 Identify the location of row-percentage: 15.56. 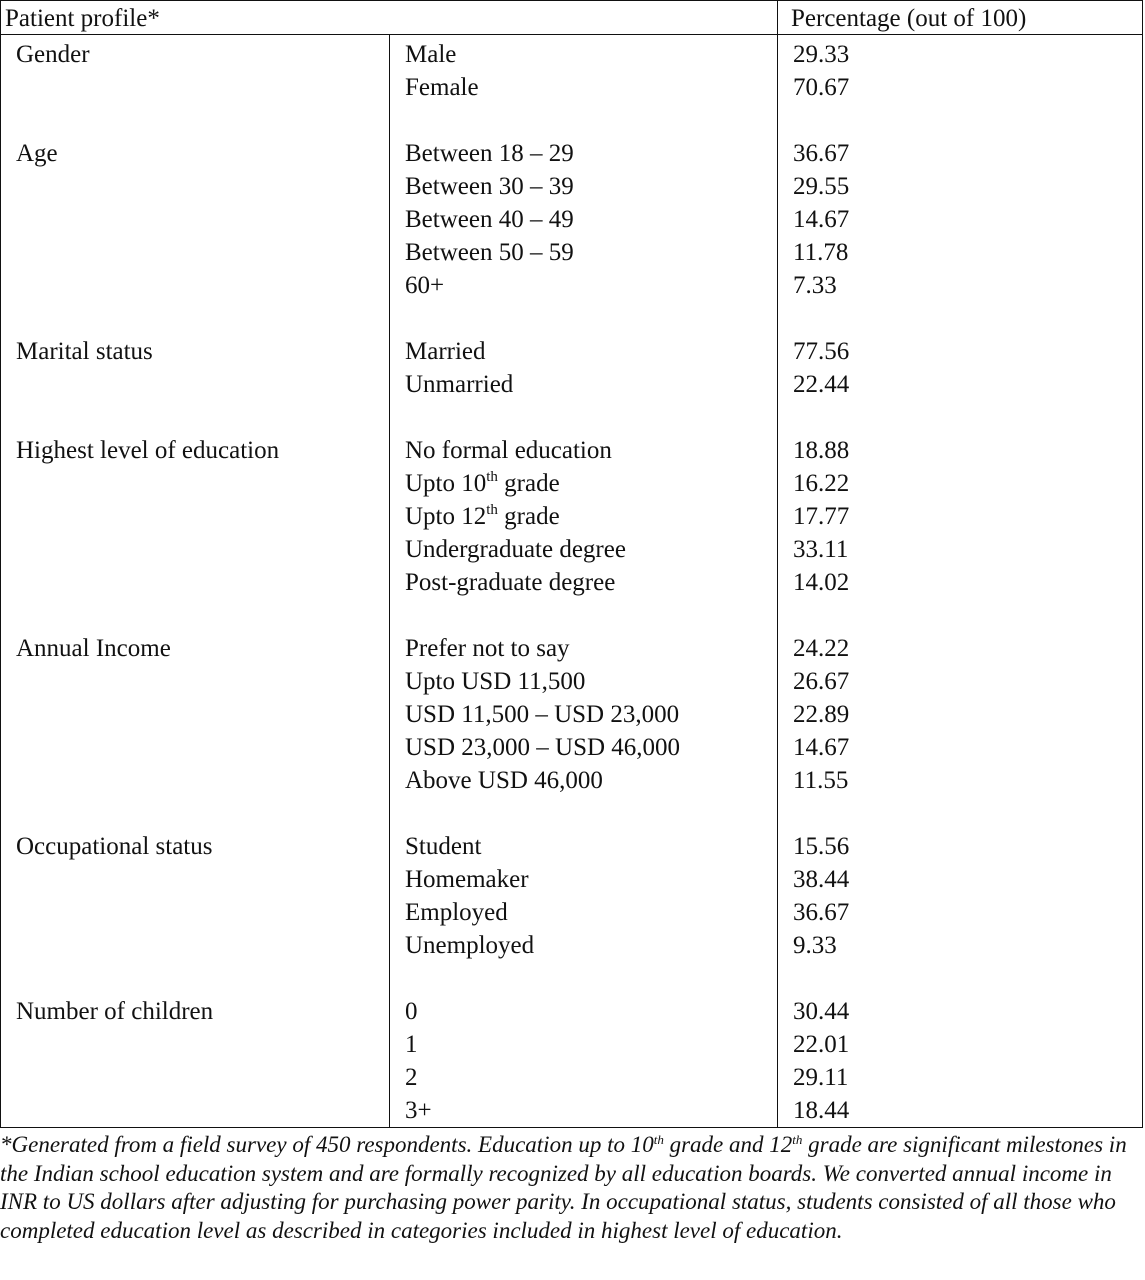
(821, 846).